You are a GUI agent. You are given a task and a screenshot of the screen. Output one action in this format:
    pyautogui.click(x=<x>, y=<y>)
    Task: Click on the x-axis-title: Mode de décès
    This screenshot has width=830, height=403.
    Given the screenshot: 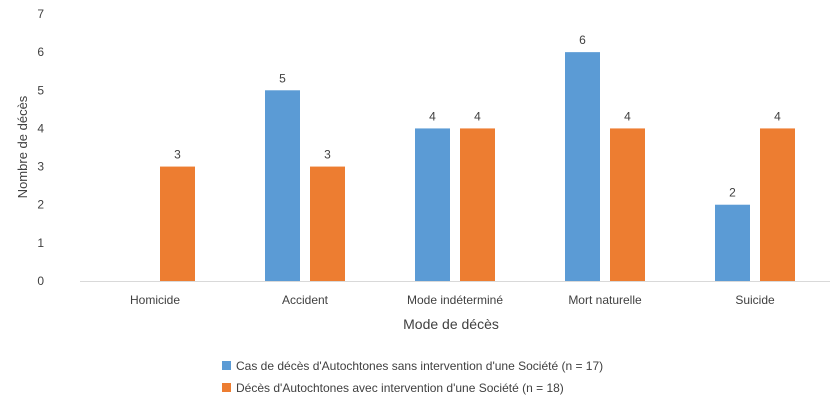 What is the action you would take?
    pyautogui.click(x=451, y=324)
    